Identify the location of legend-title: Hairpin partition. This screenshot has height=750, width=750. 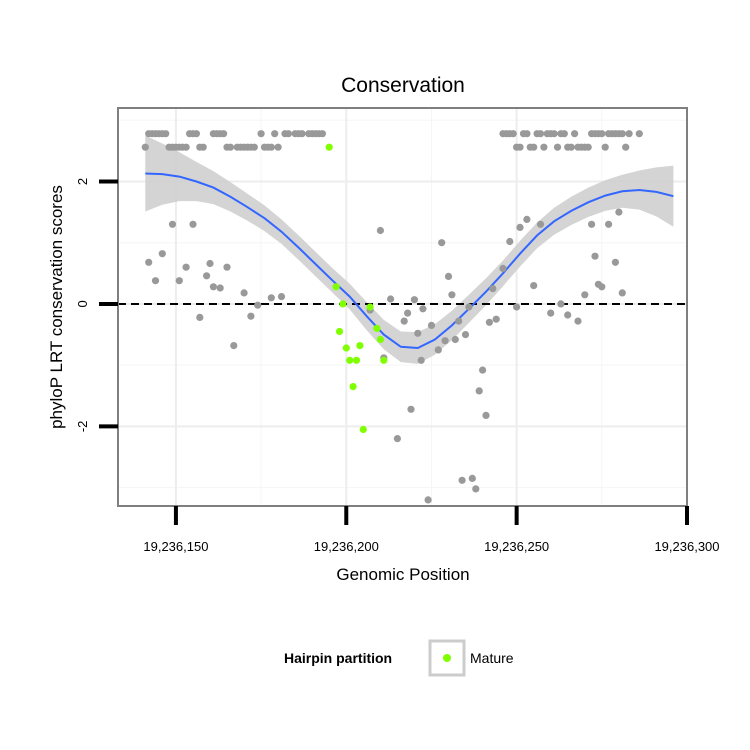
(338, 658).